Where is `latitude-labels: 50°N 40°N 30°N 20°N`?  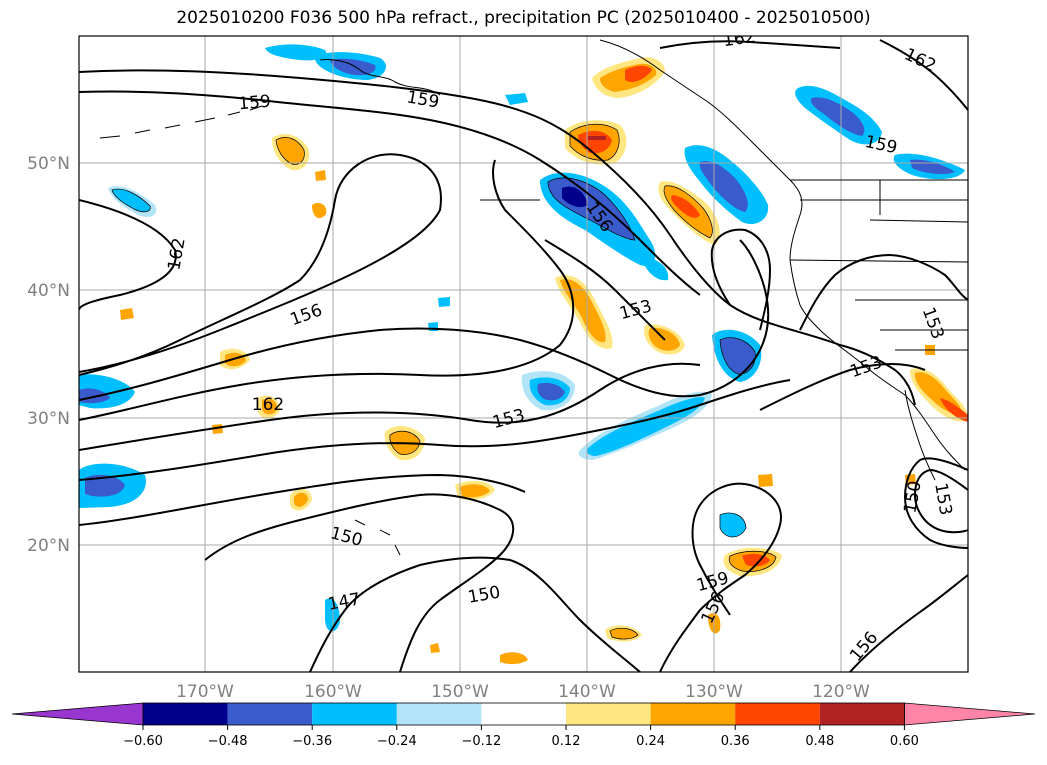
latitude-labels: 50°N 40°N 30°N 20°N is located at coordinates (48, 355).